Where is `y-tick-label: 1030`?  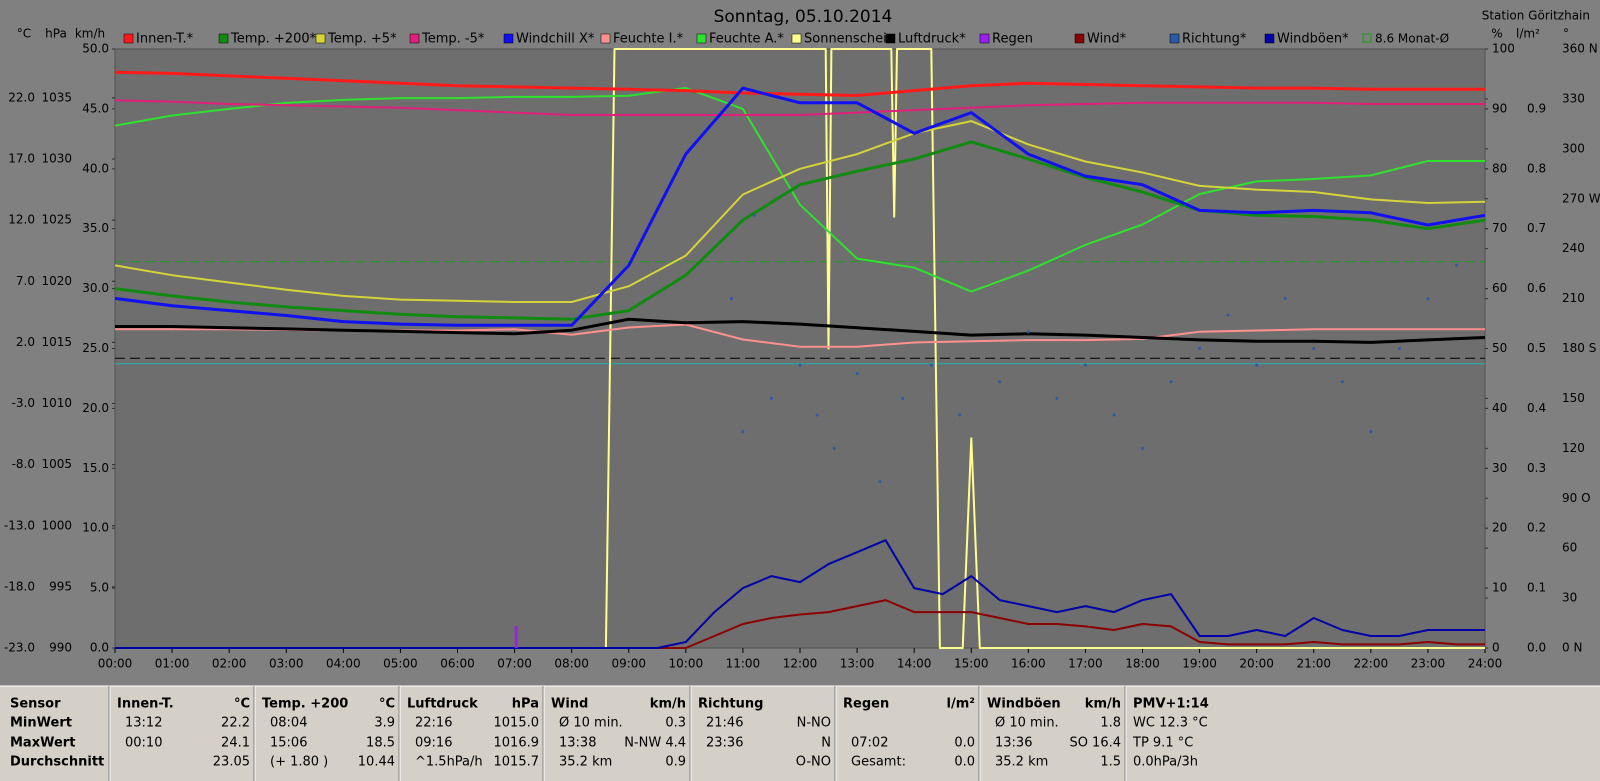
y-tick-label: 1030 is located at coordinates (56, 159).